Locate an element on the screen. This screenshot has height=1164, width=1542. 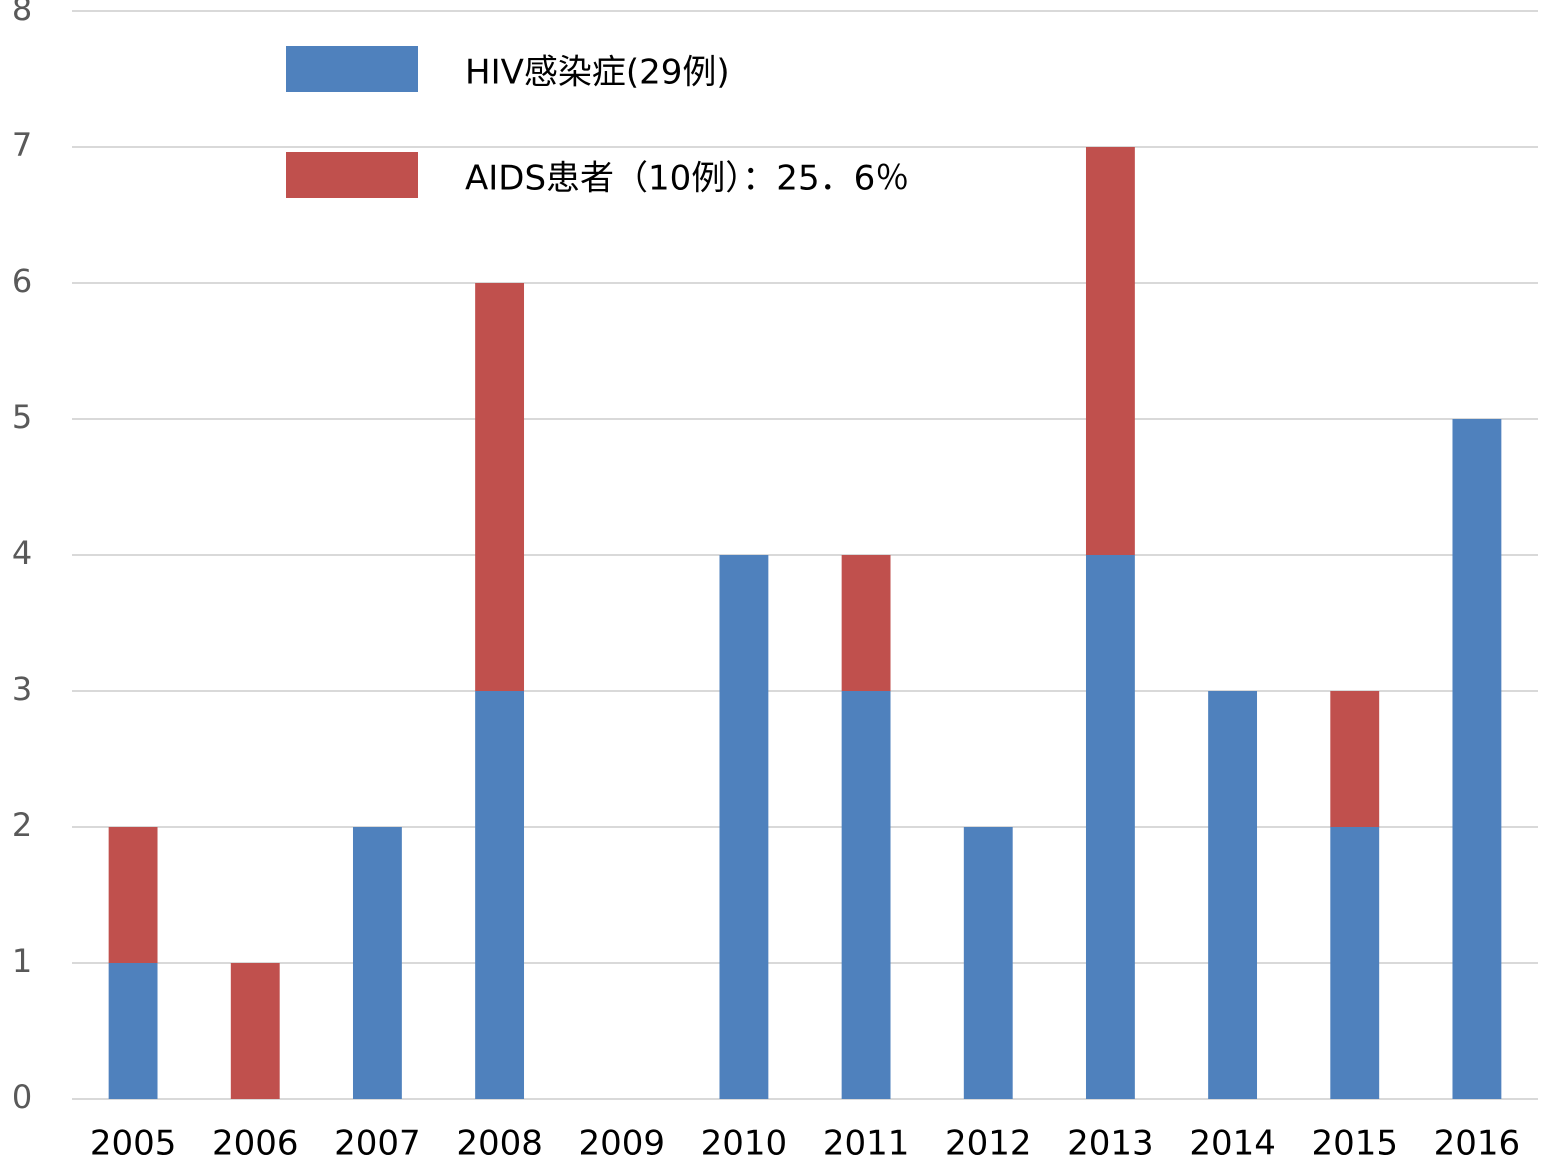
x-tick-label: 2009 is located at coordinates (621, 1144).